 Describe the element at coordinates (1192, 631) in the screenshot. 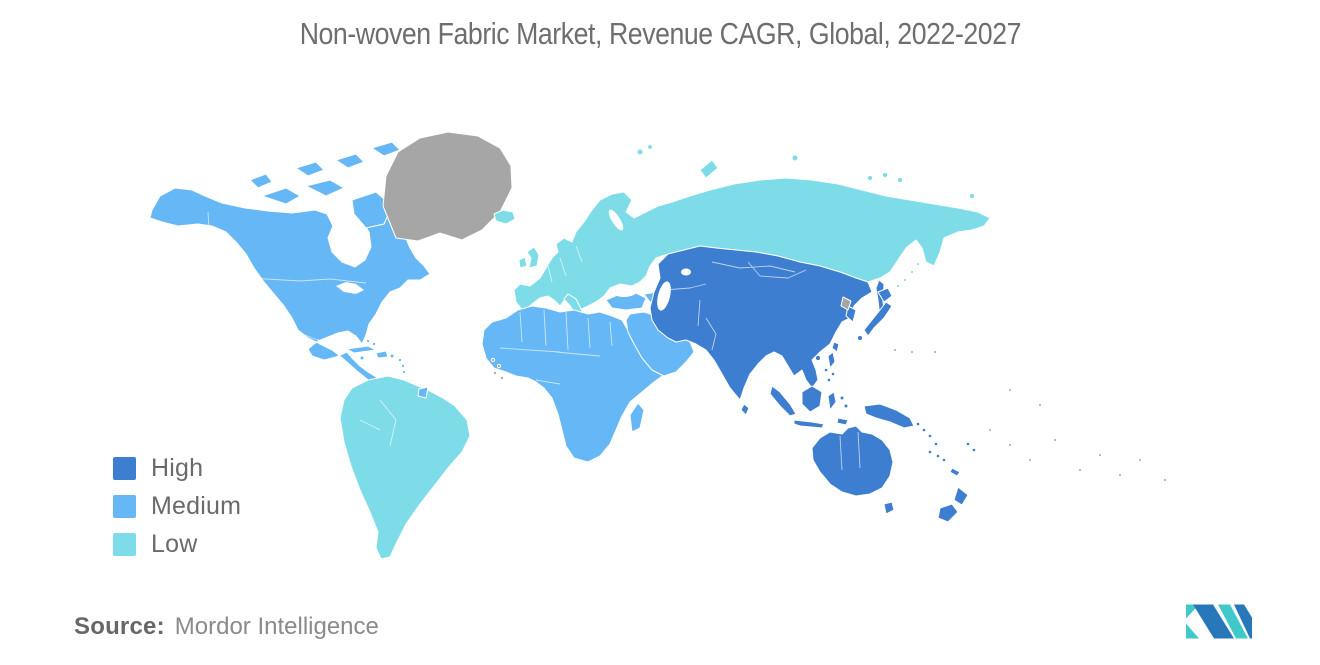

I see `logo-teal-bottom-left` at that location.